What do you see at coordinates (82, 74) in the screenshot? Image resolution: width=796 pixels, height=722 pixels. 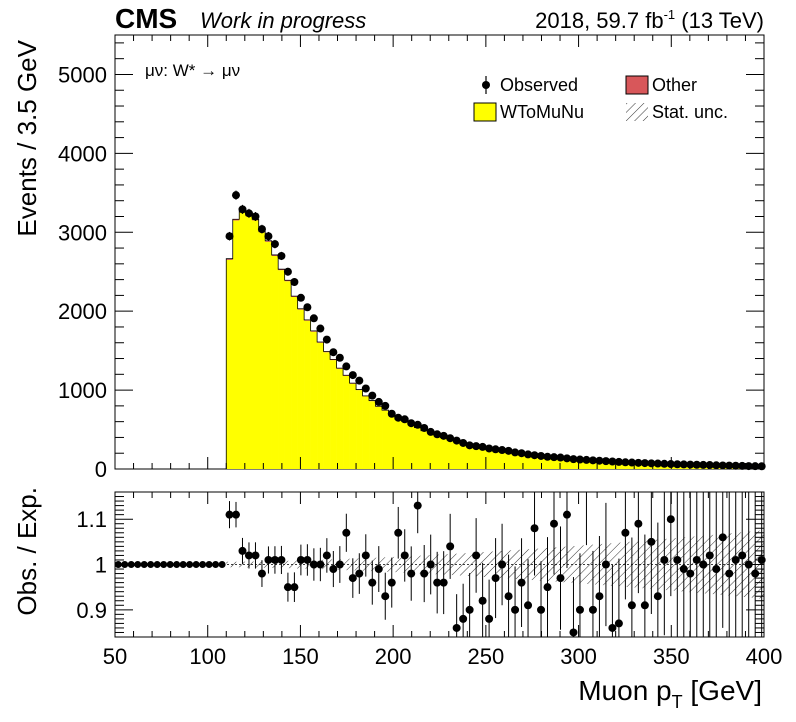 I see `y-tick-label: 5000` at bounding box center [82, 74].